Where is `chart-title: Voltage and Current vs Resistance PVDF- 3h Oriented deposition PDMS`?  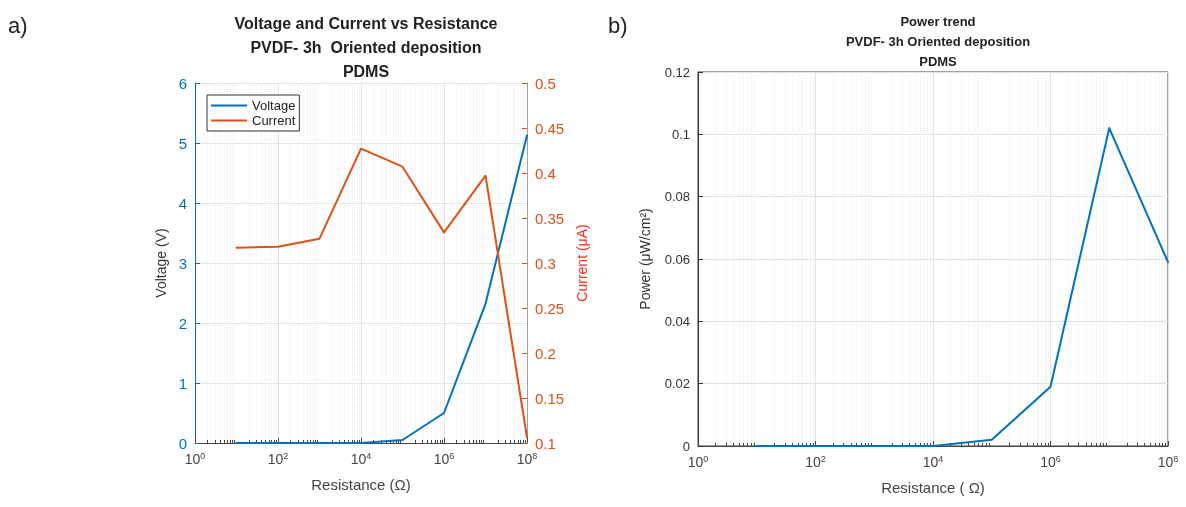
chart-title: Voltage and Current vs Resistance PVDF- 3h Oriented deposition PDMS is located at coordinates (366, 47).